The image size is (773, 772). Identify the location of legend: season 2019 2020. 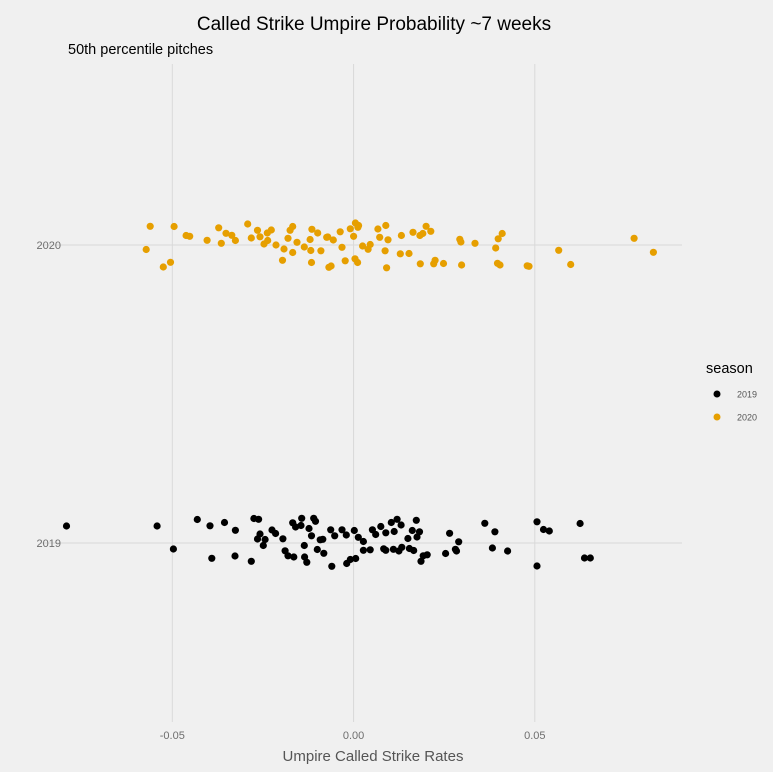
(731, 392).